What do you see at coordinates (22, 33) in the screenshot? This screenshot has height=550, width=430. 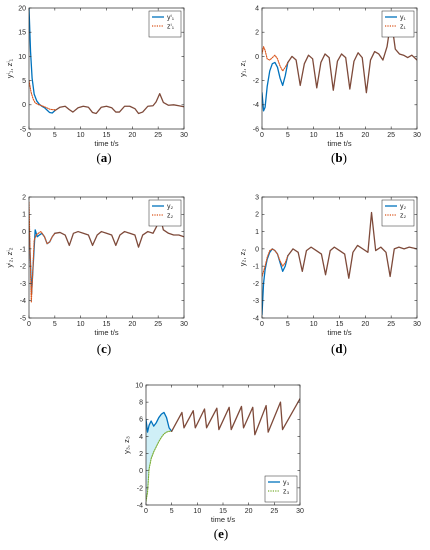 I see `y-tick-label: 15` at bounding box center [22, 33].